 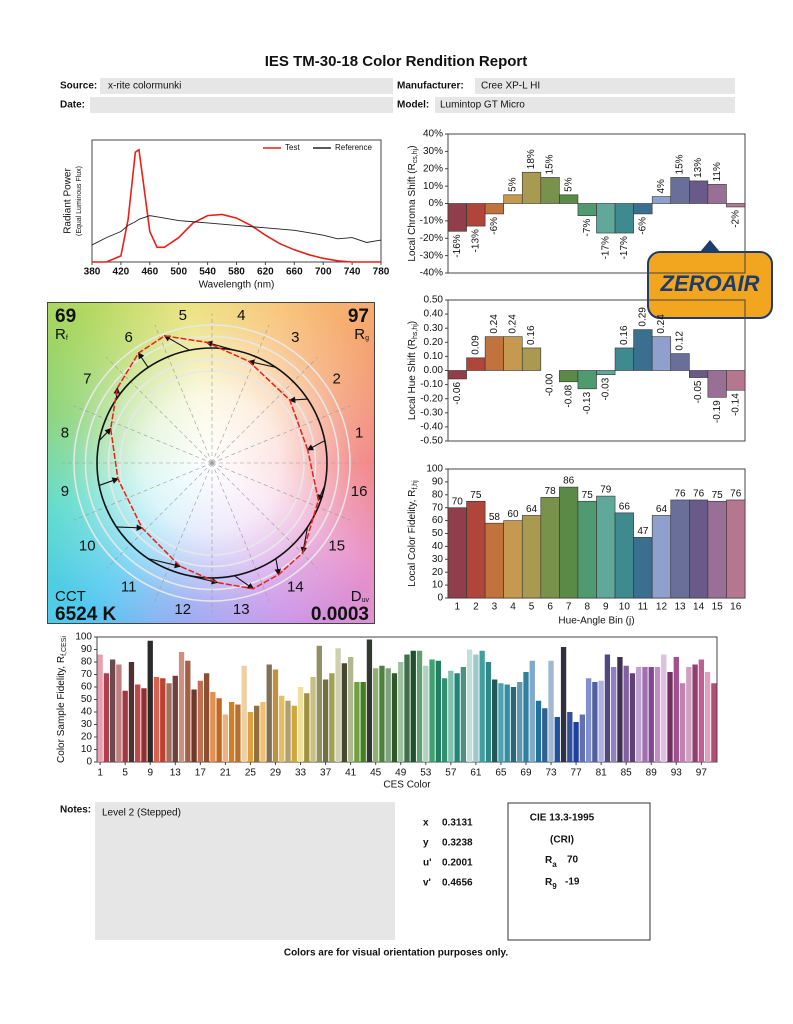 I want to click on y-tick-label: 0%, so click(x=436, y=203).